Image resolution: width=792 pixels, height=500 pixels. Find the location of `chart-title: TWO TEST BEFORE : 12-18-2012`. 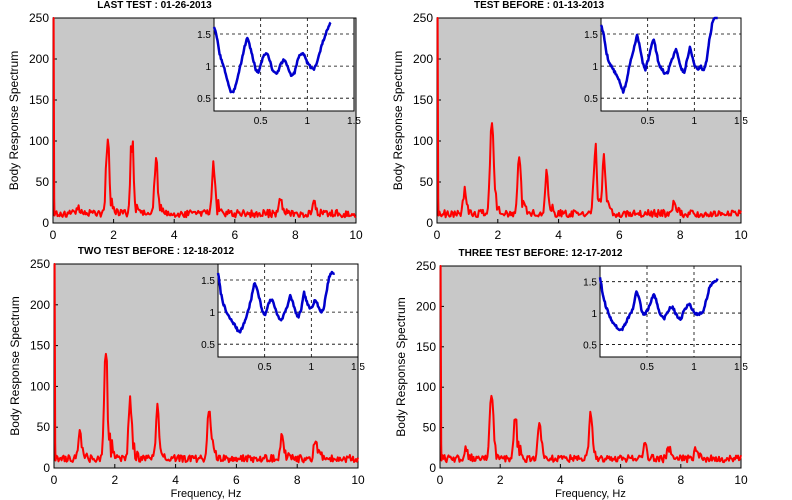

chart-title: TWO TEST BEFORE : 12-18-2012 is located at coordinates (156, 251).